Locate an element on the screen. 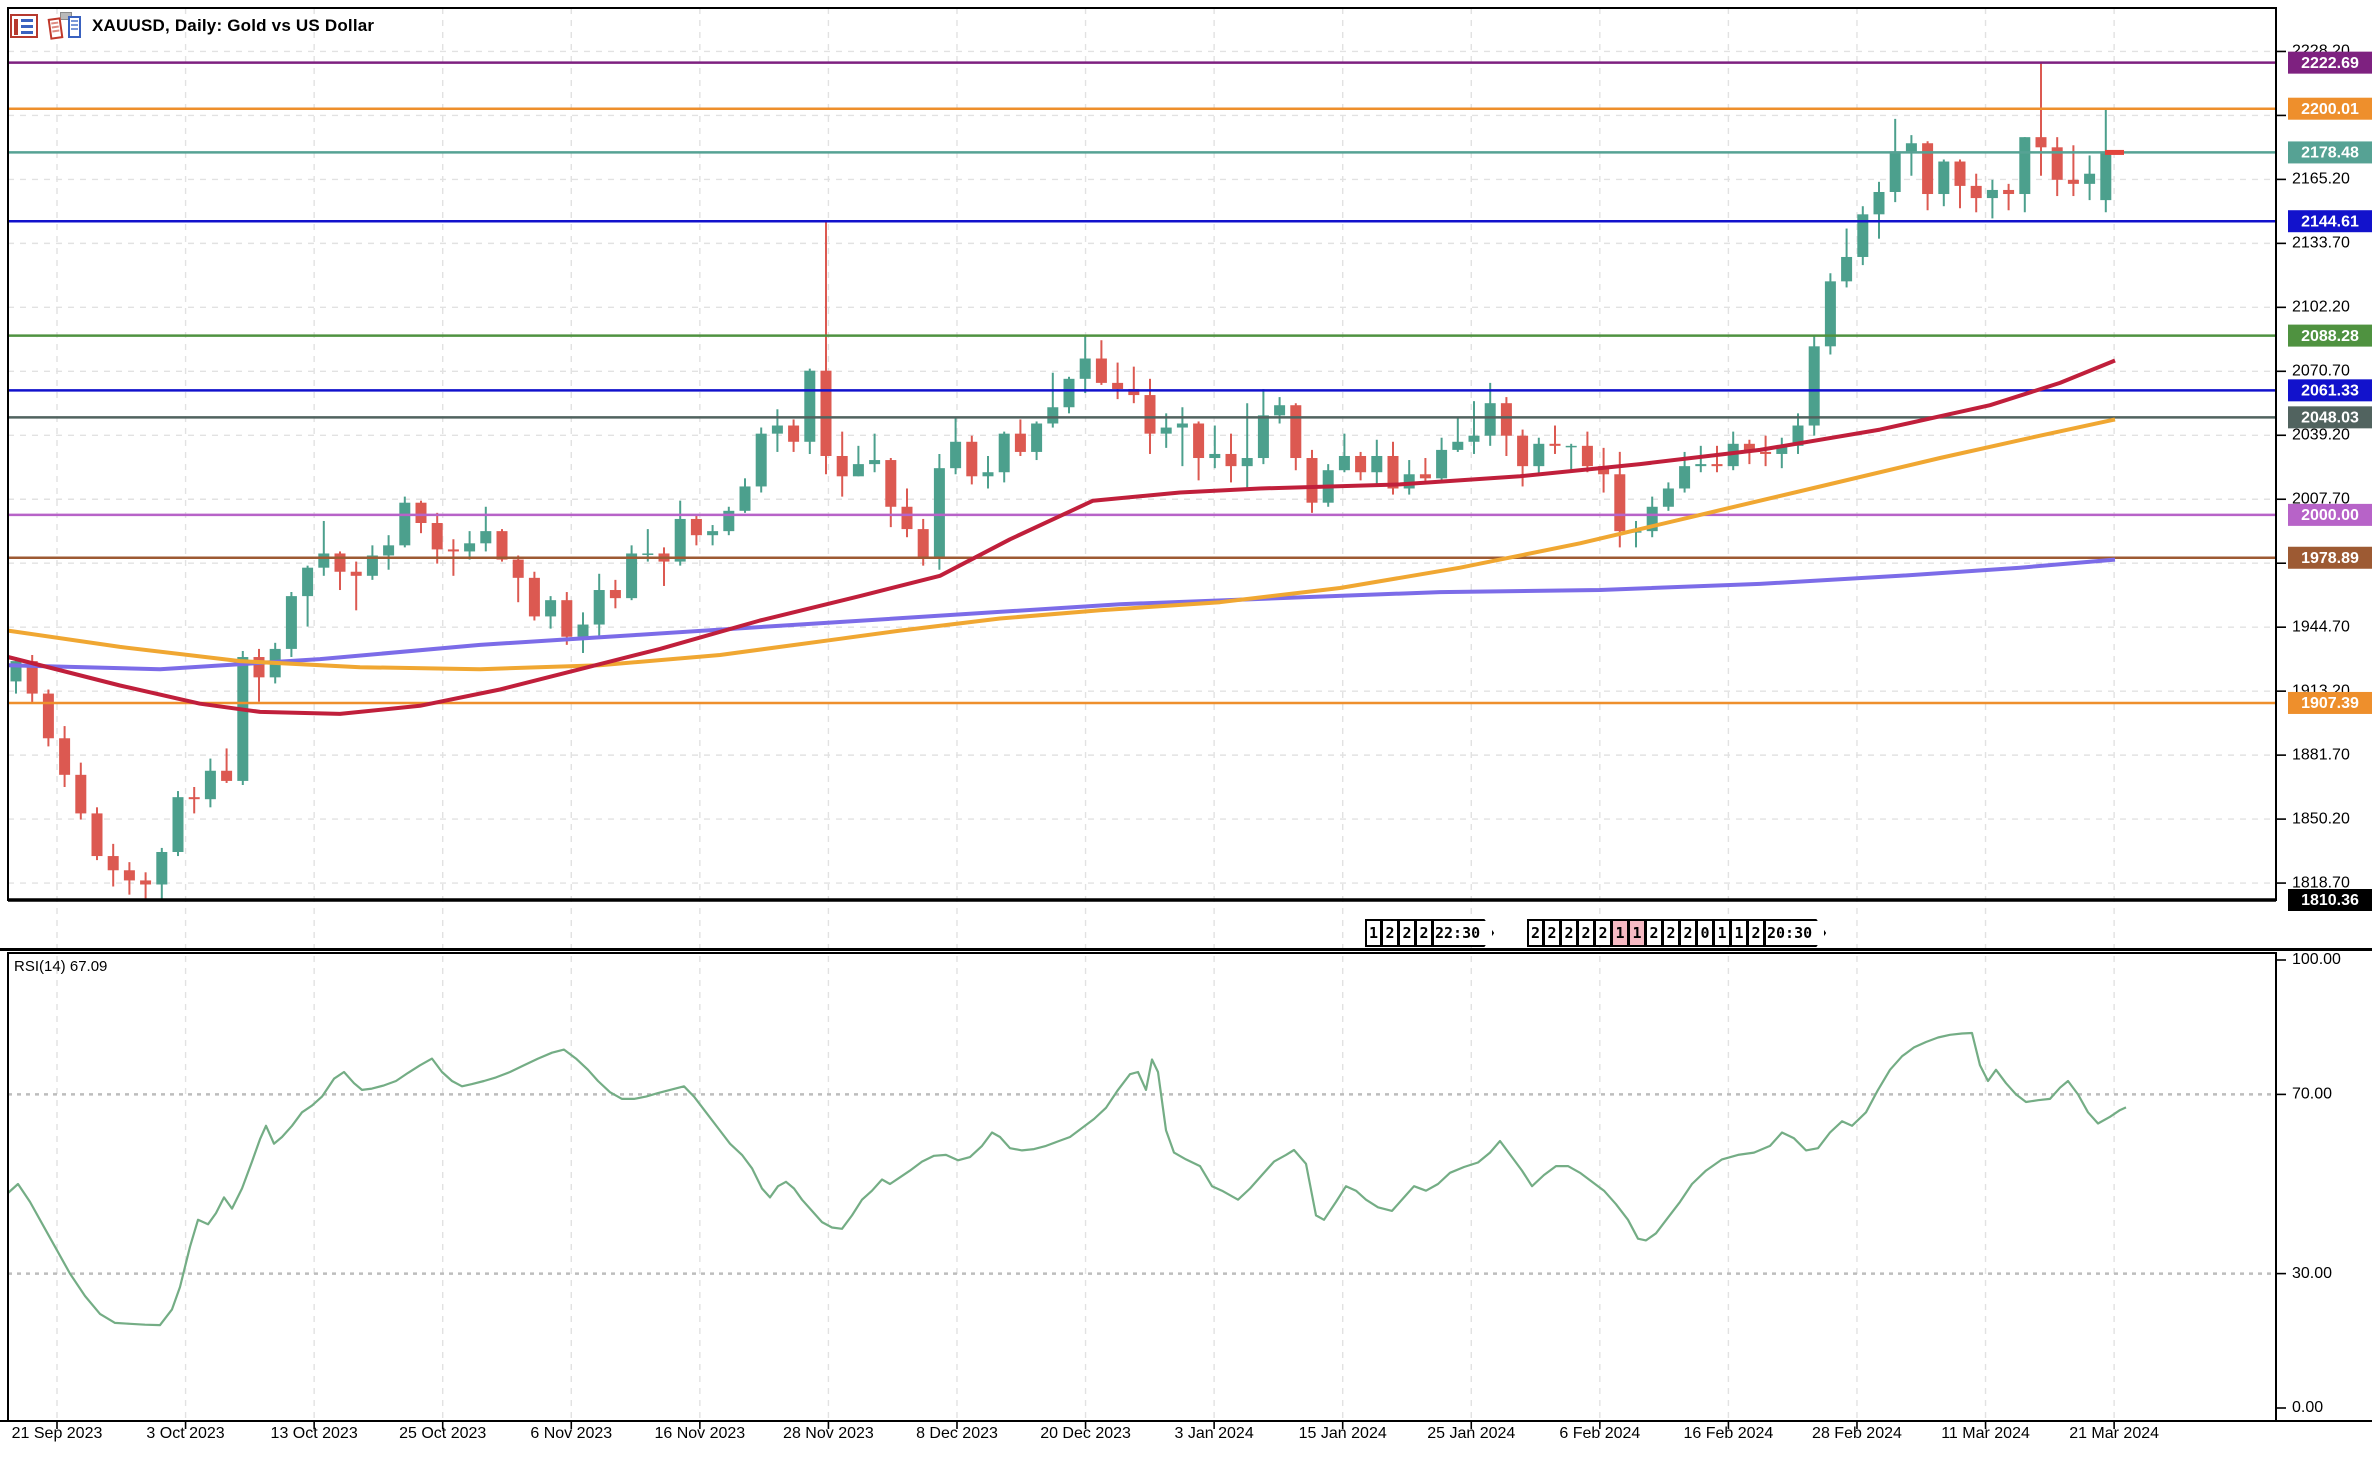 The width and height of the screenshot is (2372, 1458). period-separator-tabs-left: 1 2 2 2 22:30 is located at coordinates (1430, 933).